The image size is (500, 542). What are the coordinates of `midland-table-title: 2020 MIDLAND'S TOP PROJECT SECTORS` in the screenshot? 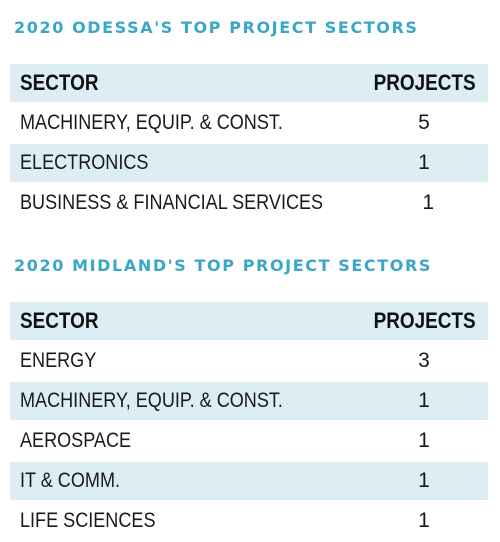 It's located at (223, 265).